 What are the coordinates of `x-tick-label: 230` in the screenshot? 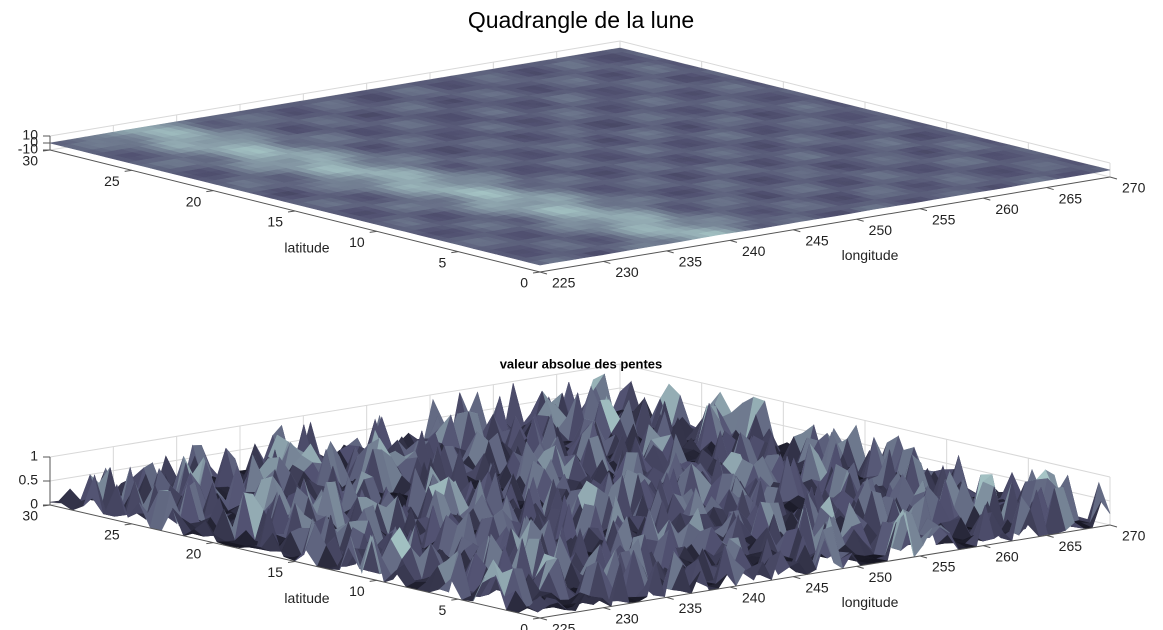 It's located at (627, 272).